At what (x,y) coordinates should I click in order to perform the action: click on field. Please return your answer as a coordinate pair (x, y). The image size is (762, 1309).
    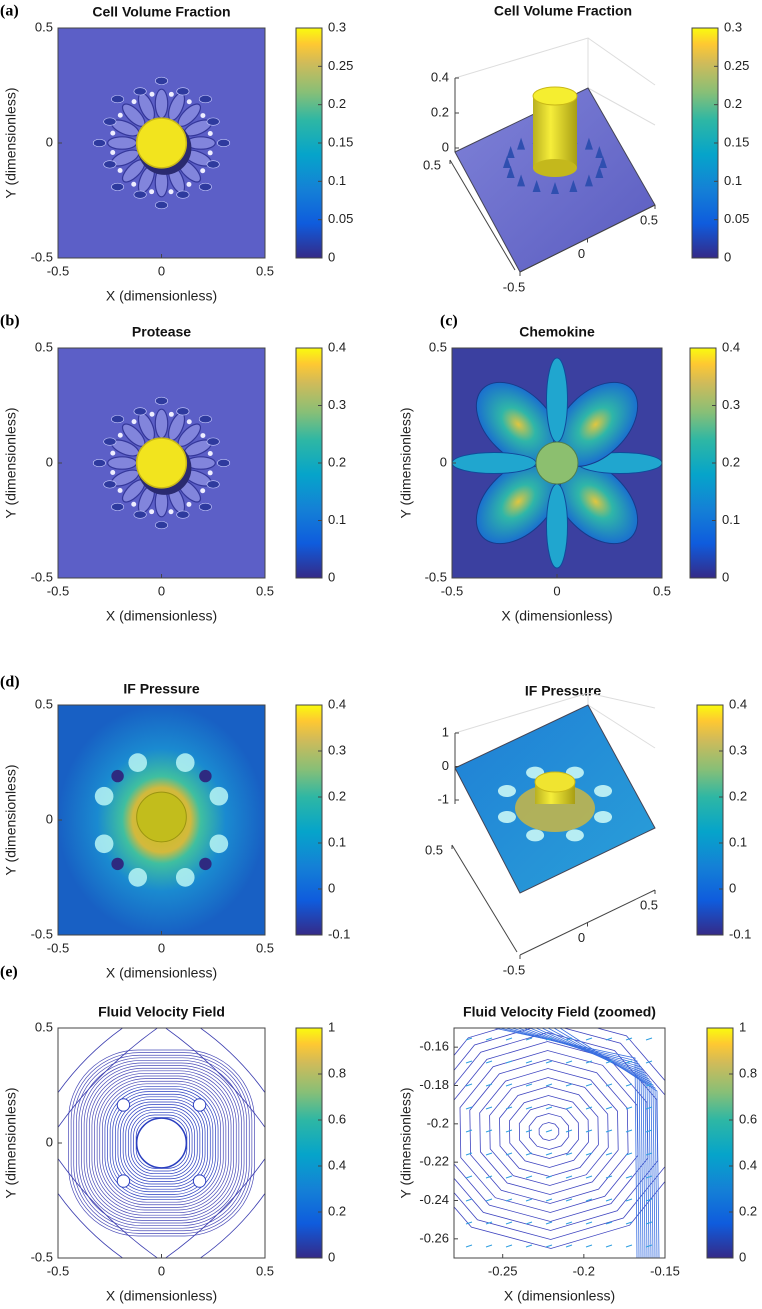
    Looking at the image, I should click on (559, 1143).